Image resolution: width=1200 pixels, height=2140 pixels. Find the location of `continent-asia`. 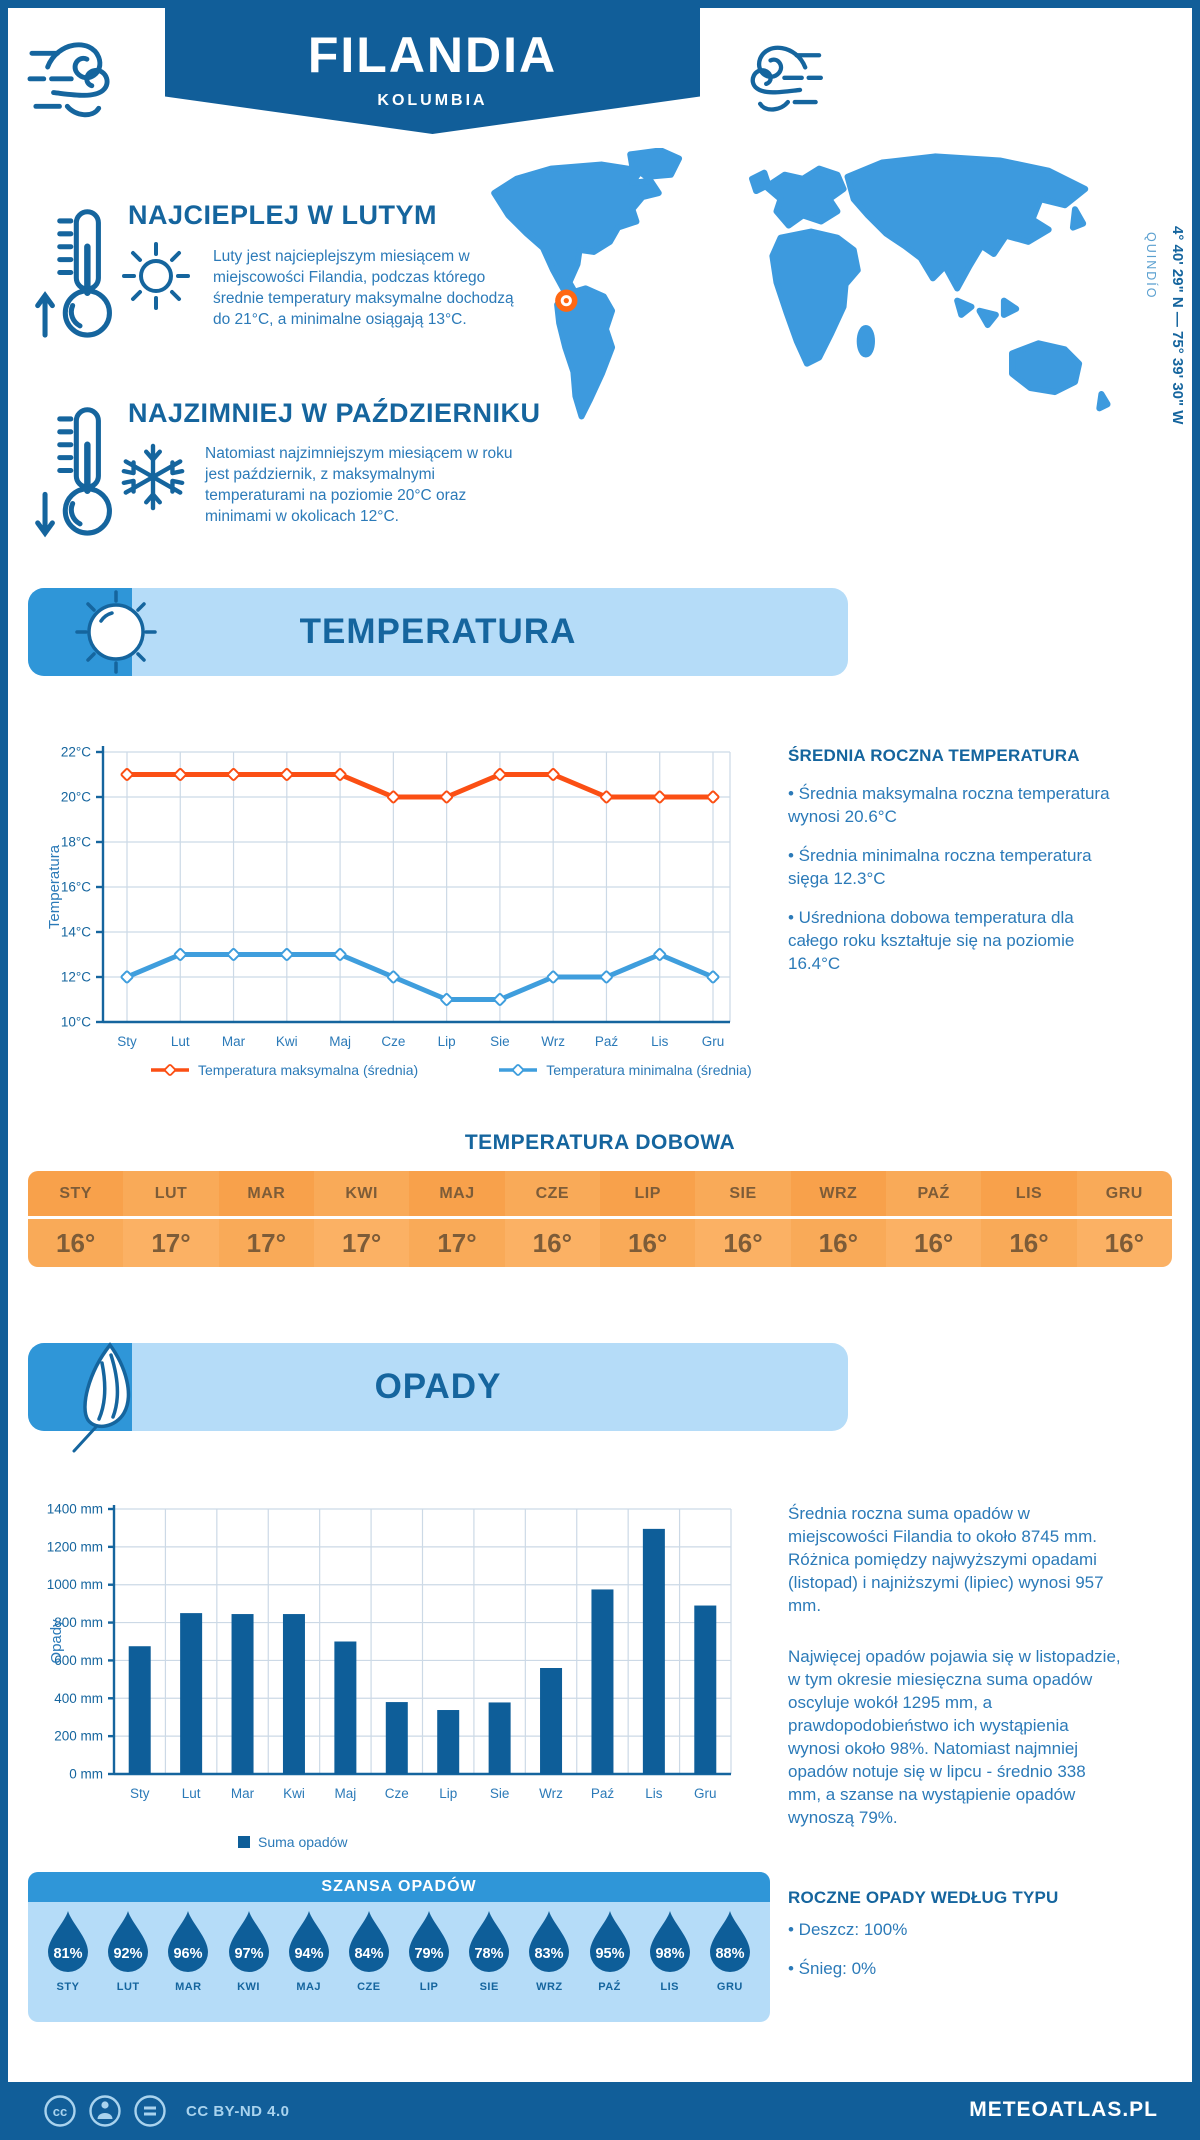

continent-asia is located at coordinates (966, 222).